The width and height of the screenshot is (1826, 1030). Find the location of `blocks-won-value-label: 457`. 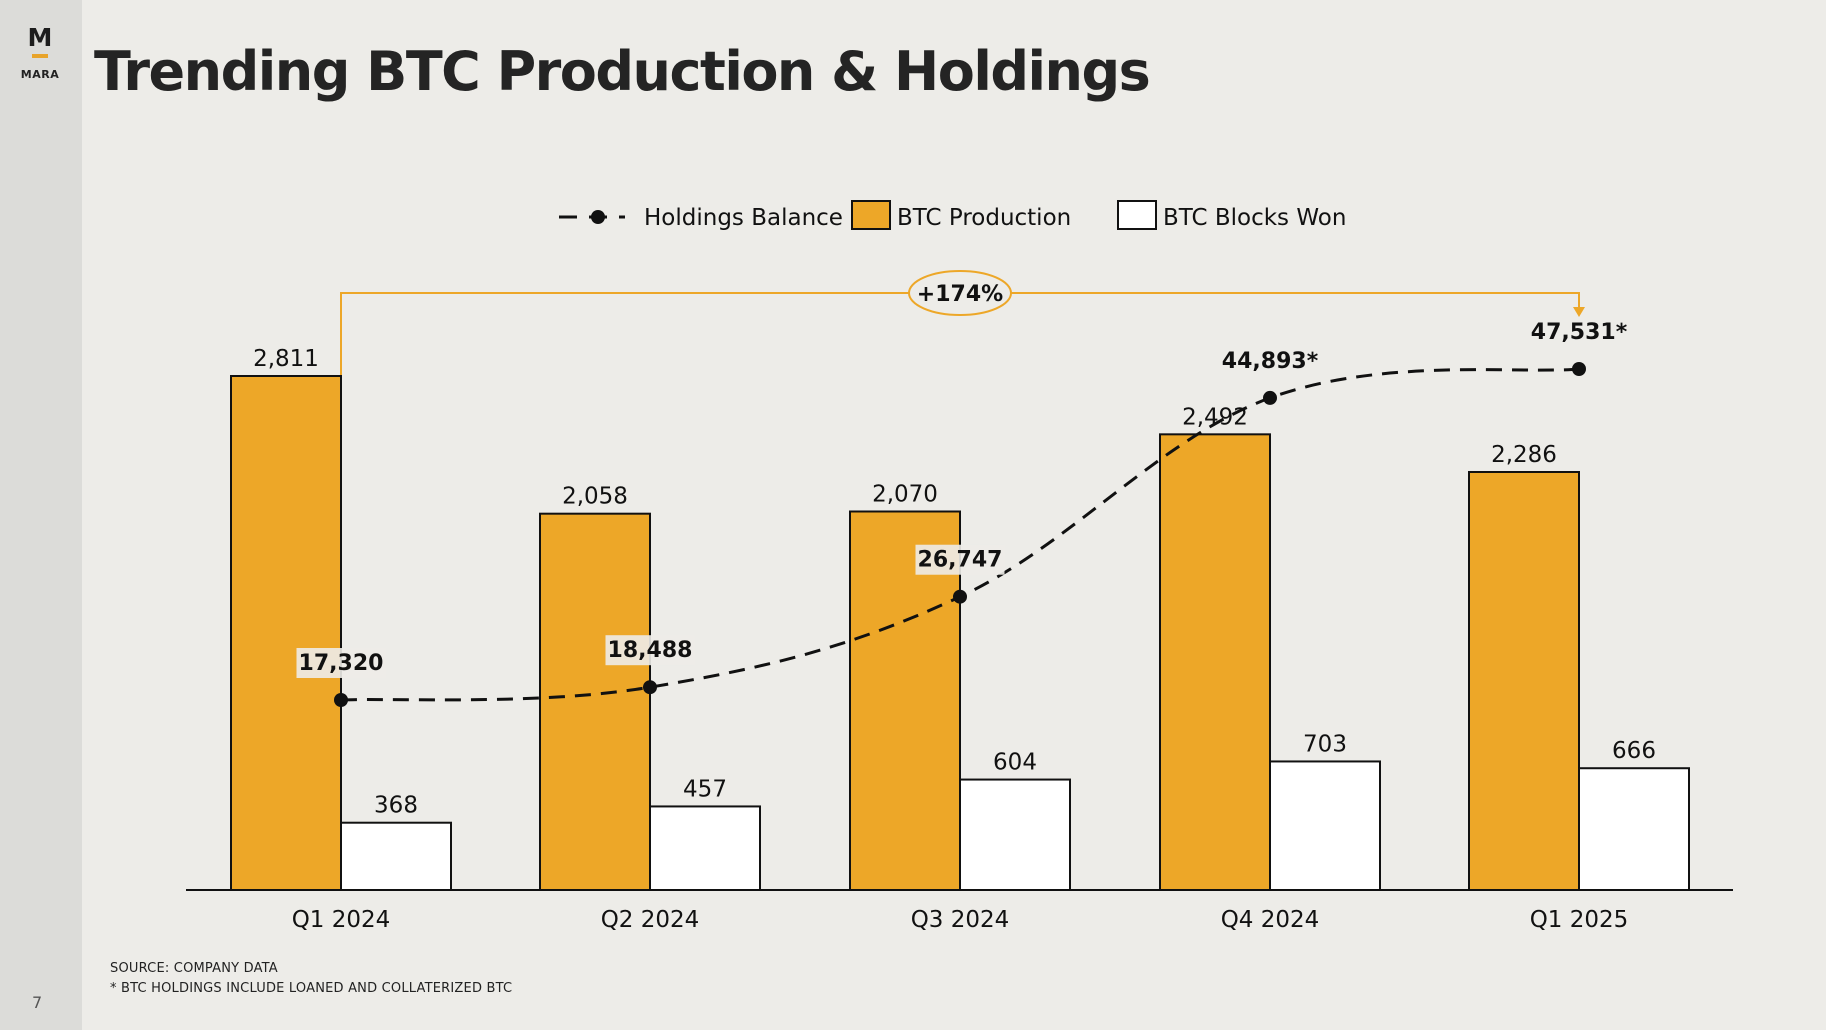

blocks-won-value-label: 457 is located at coordinates (705, 789).